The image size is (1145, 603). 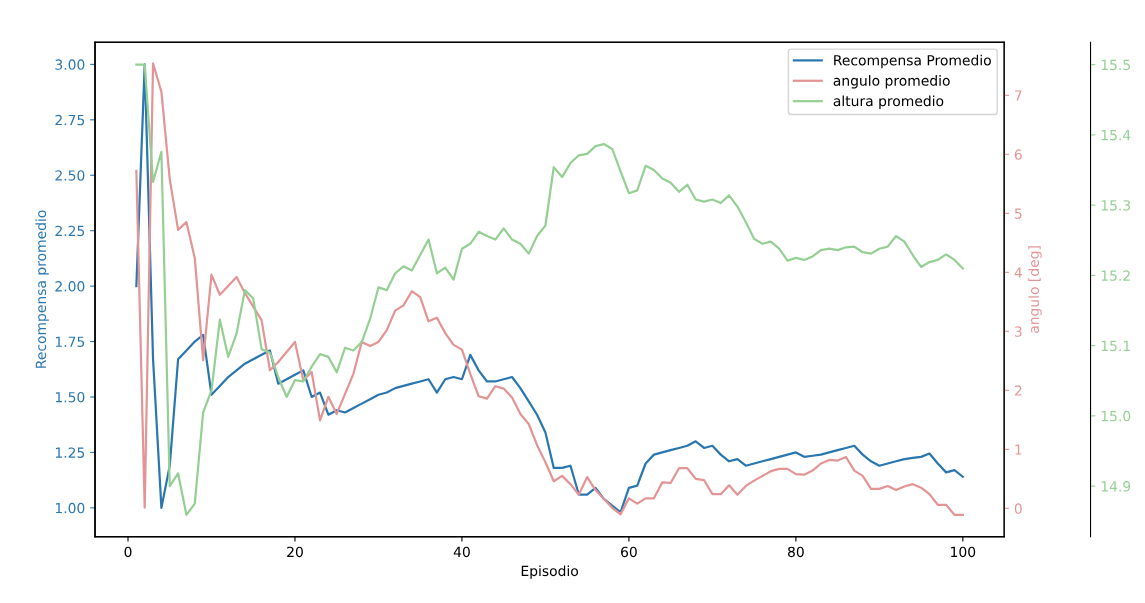 What do you see at coordinates (1018, 390) in the screenshot?
I see `y2-tick-label: 2` at bounding box center [1018, 390].